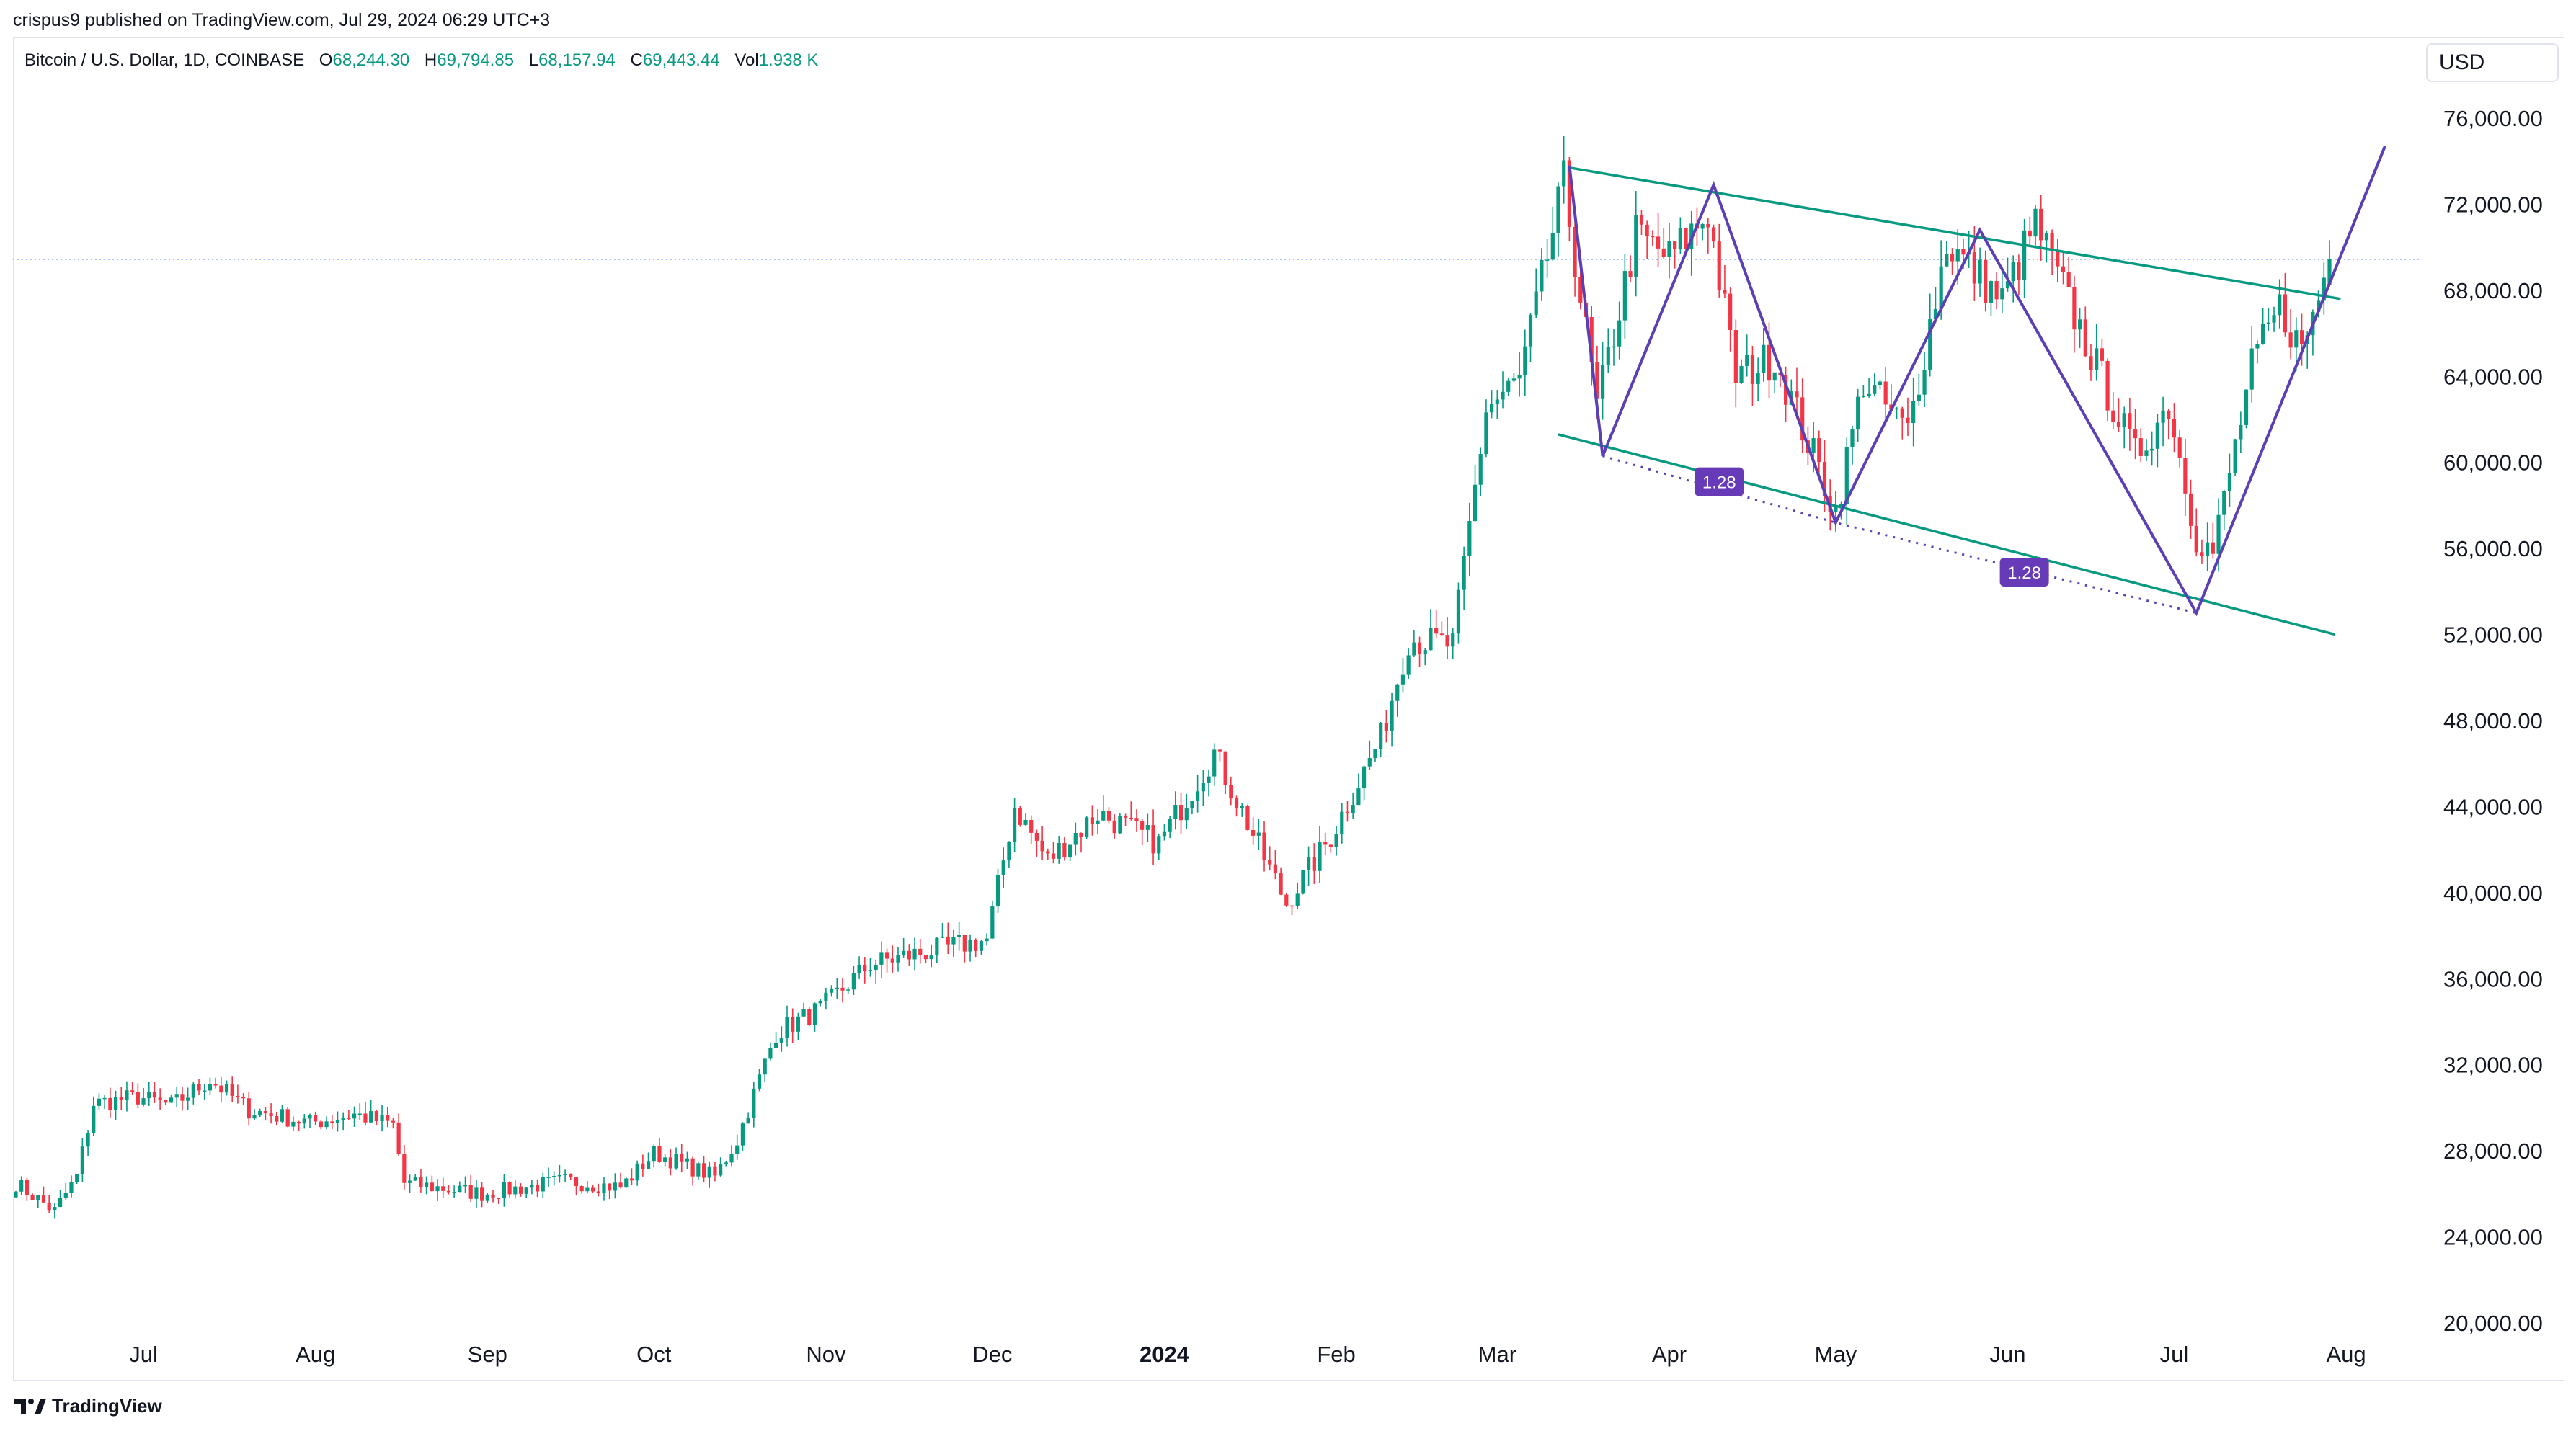  Describe the element at coordinates (2493, 204) in the screenshot. I see `y-tick-label: 72,000.00` at that location.